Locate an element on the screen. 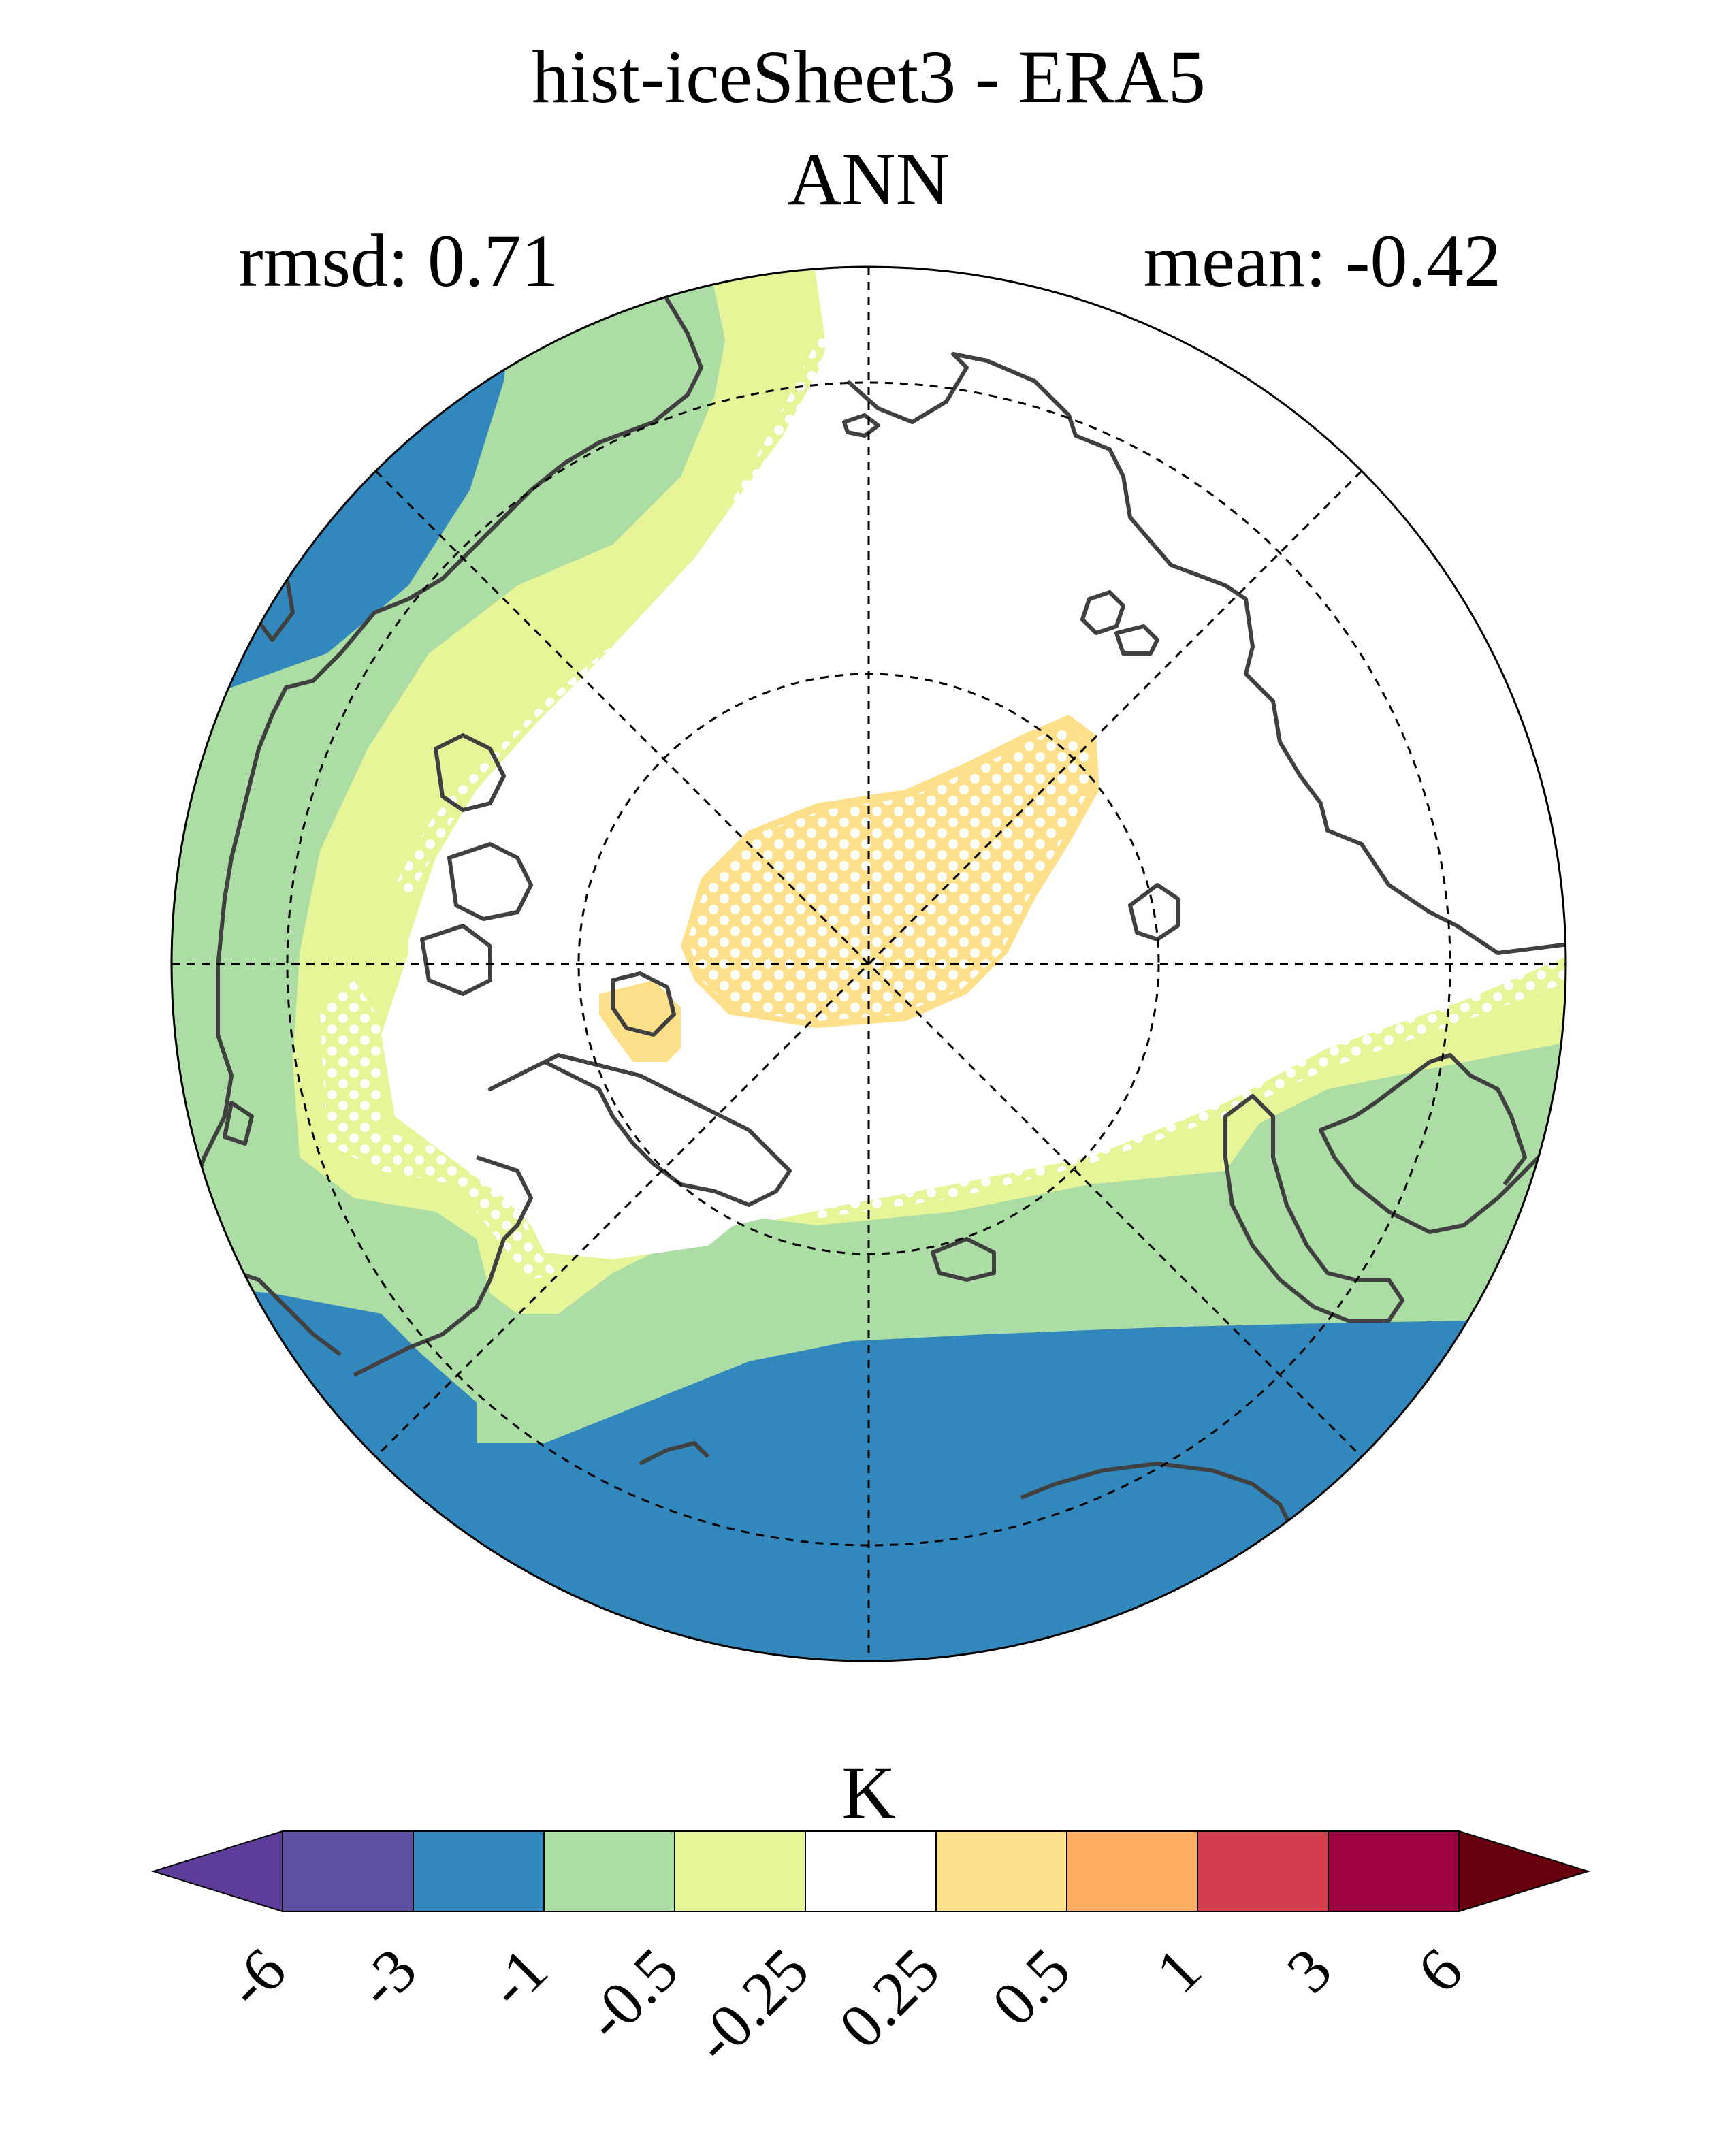 This screenshot has width=1736, height=2130. colorbar-tick-label: 0.5 is located at coordinates (1031, 1987).